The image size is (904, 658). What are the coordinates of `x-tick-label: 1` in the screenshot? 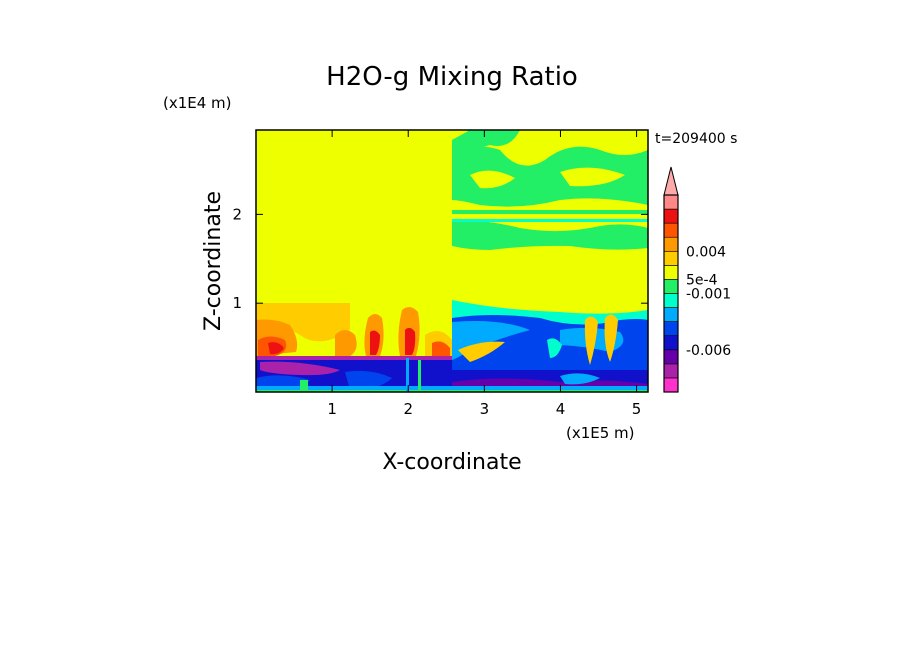 It's located at (332, 409).